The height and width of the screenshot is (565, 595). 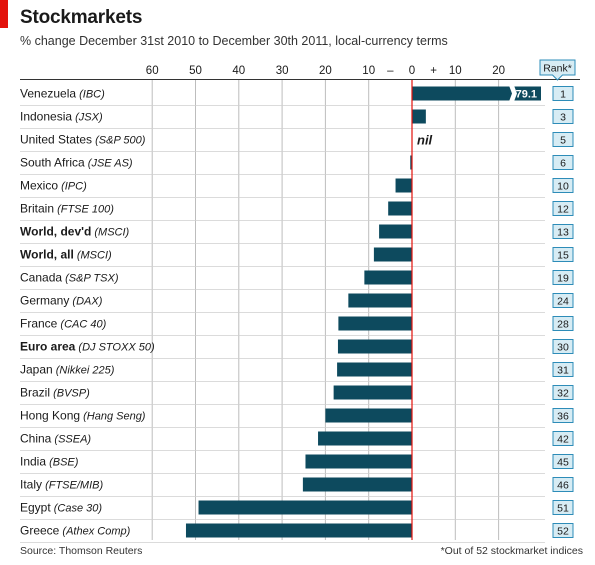 I want to click on country-name: Mexico, so click(x=39, y=186).